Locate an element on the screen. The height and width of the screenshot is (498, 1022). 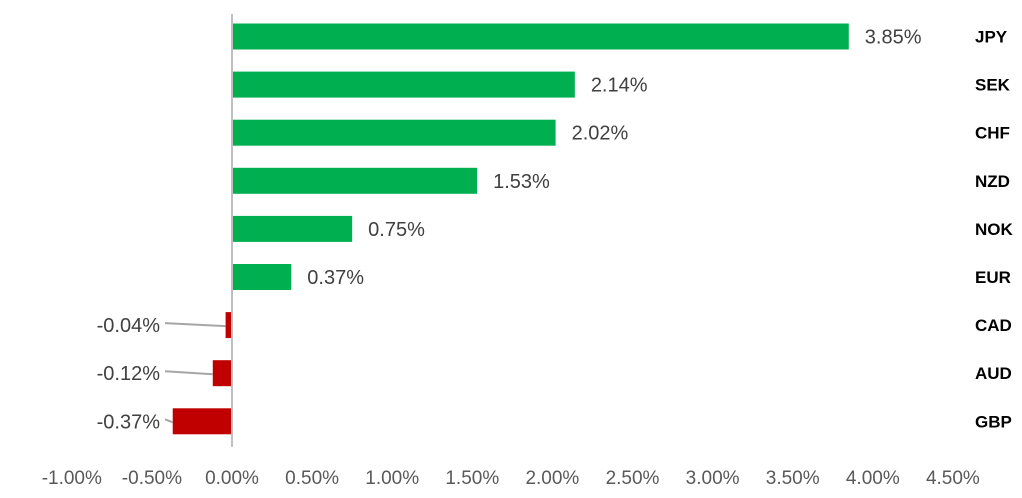
x-tick-label: 2.00% is located at coordinates (552, 478).